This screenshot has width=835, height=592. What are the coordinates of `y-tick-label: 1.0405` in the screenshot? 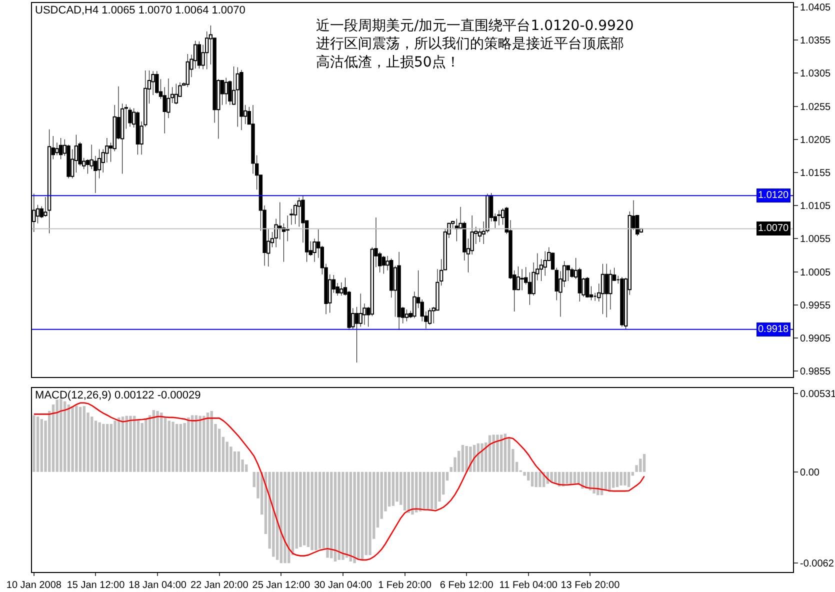 It's located at (816, 8).